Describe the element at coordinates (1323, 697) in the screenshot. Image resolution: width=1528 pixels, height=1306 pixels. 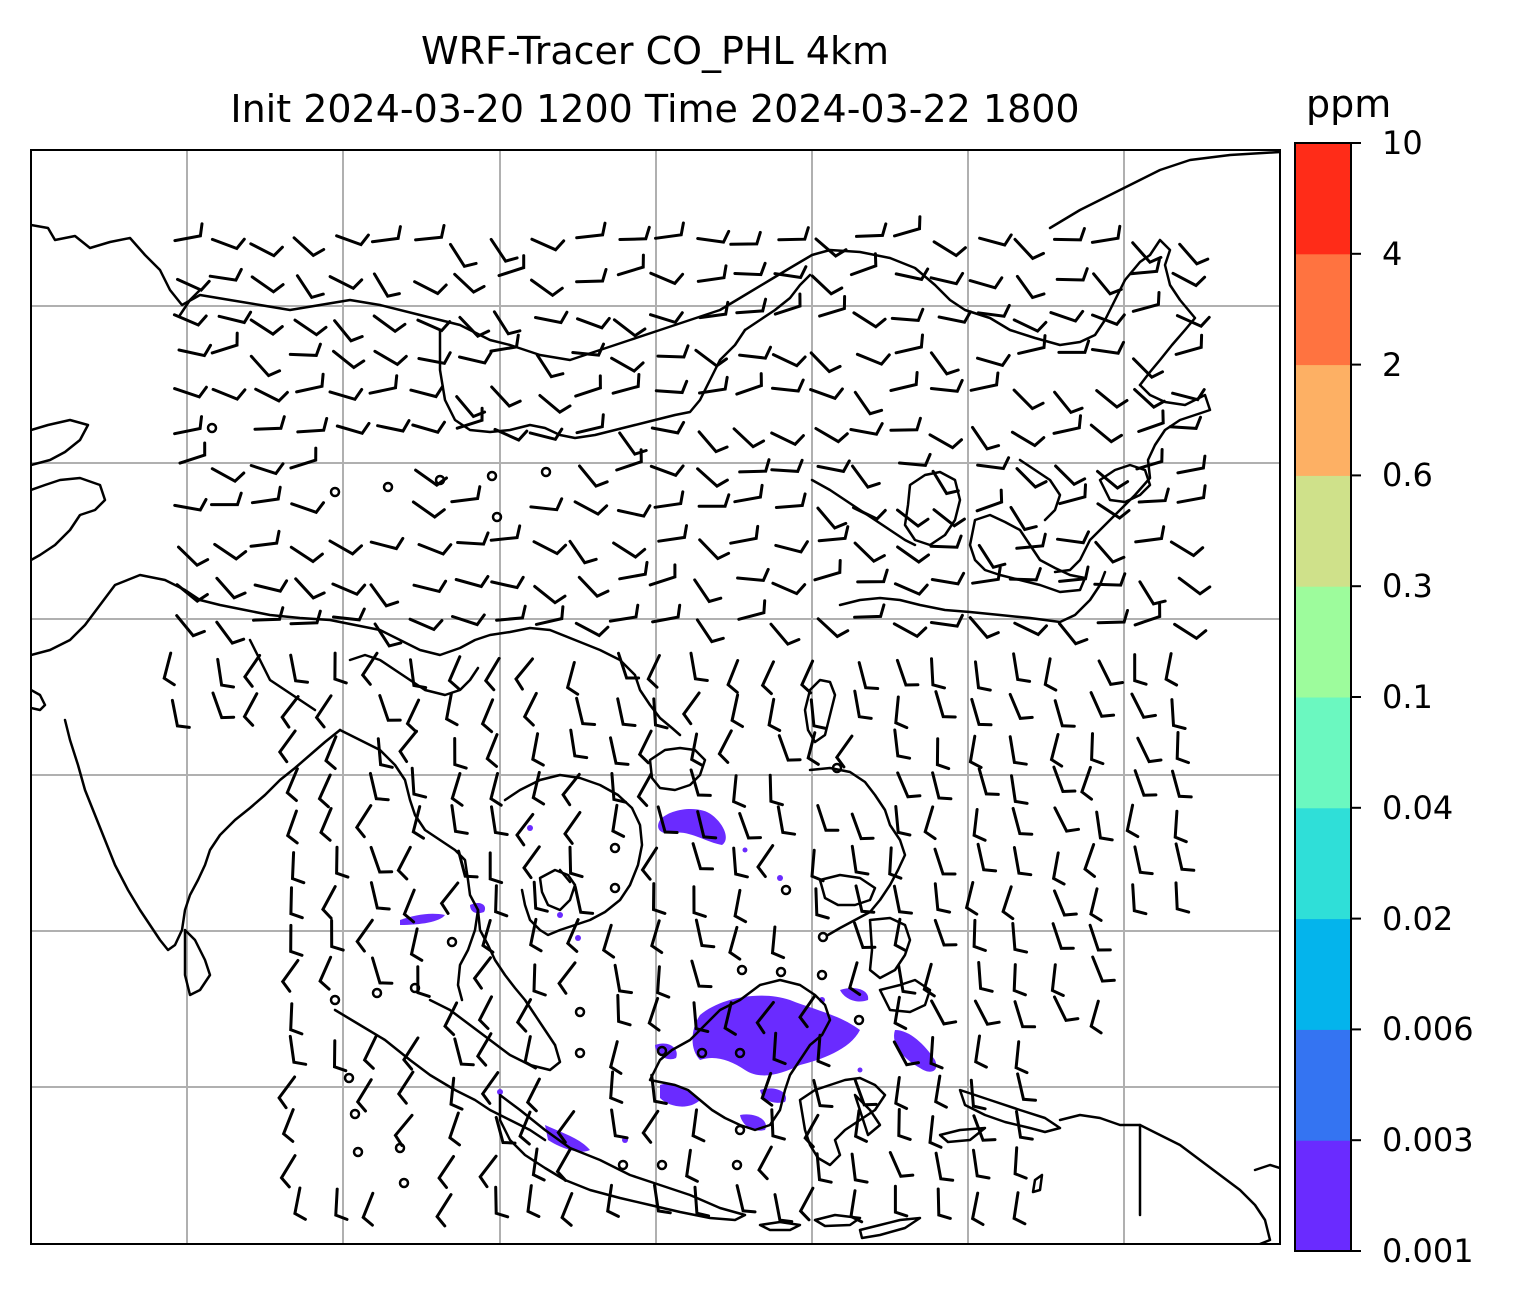
I see `colorbar-frame` at that location.